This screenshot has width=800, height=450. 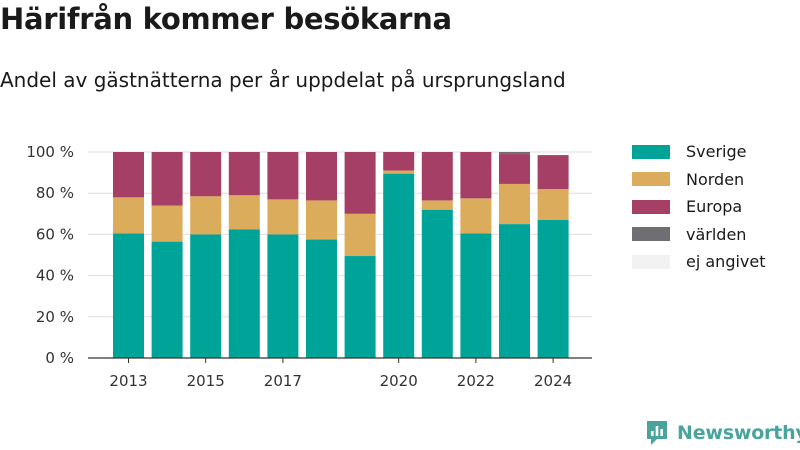 I want to click on bar-norden-2014, so click(x=167, y=223).